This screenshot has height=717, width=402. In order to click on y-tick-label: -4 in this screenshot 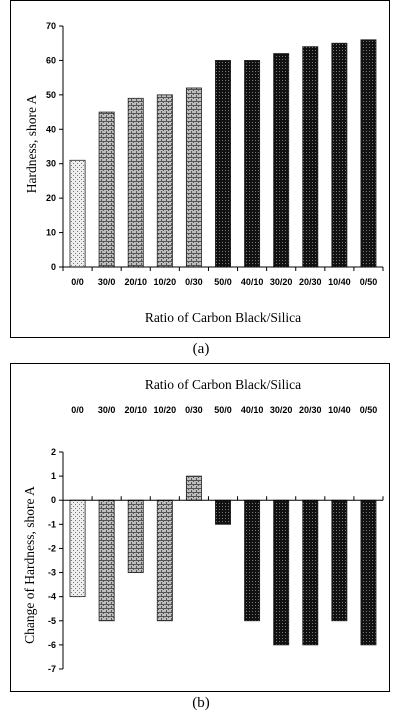, I will do `click(52, 597)`.